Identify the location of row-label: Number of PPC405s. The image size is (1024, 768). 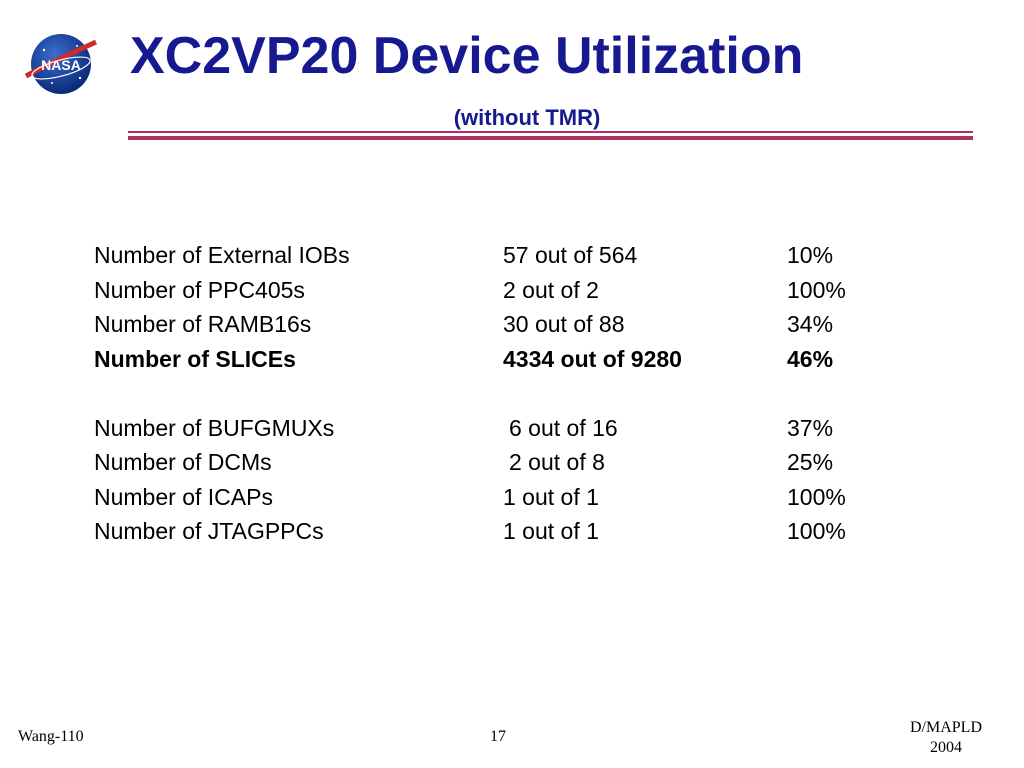
(199, 289).